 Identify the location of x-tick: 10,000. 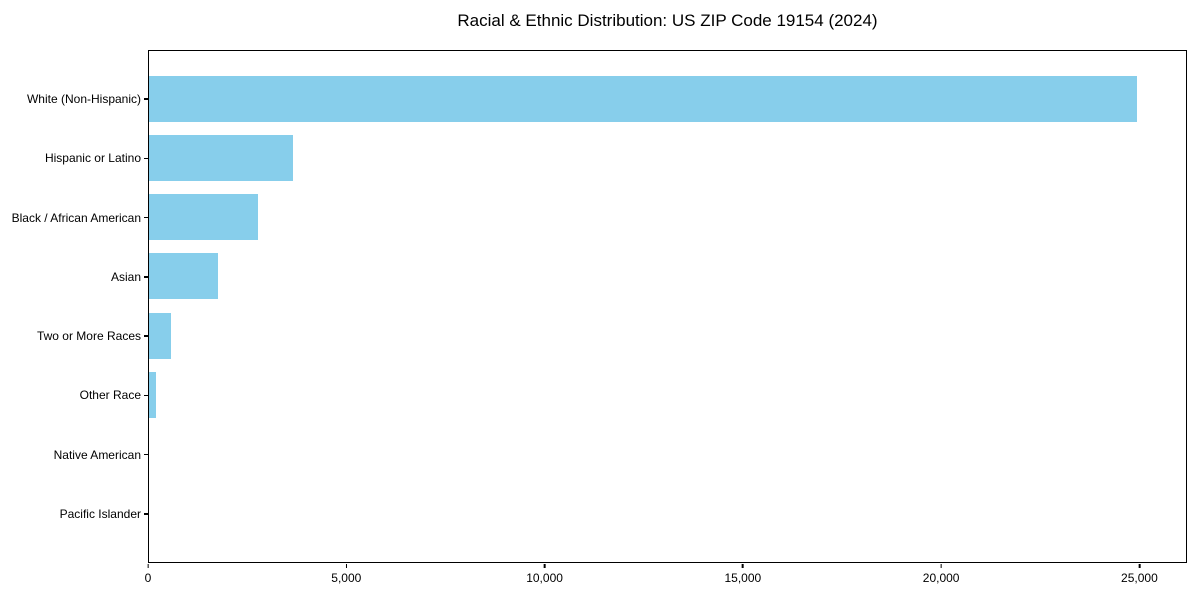
(544, 574).